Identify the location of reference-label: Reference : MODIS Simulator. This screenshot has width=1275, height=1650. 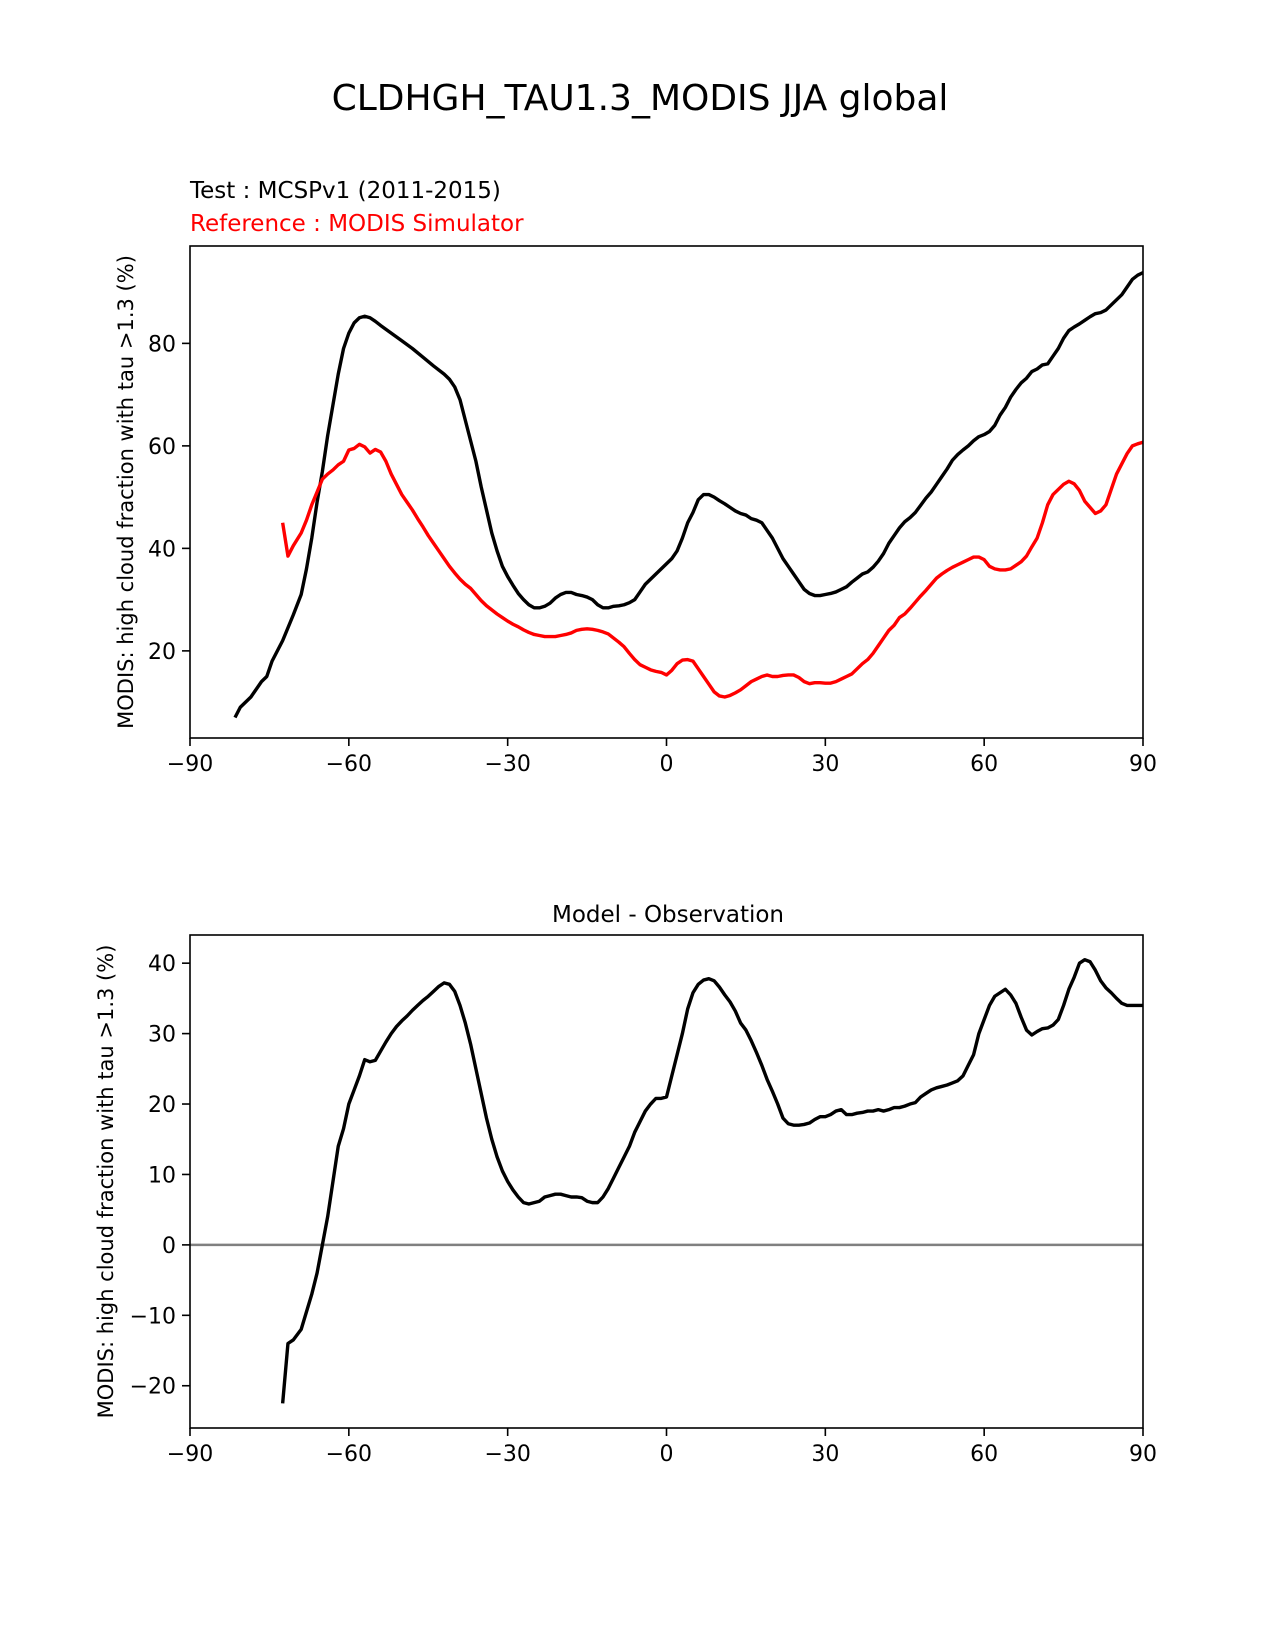
(357, 224).